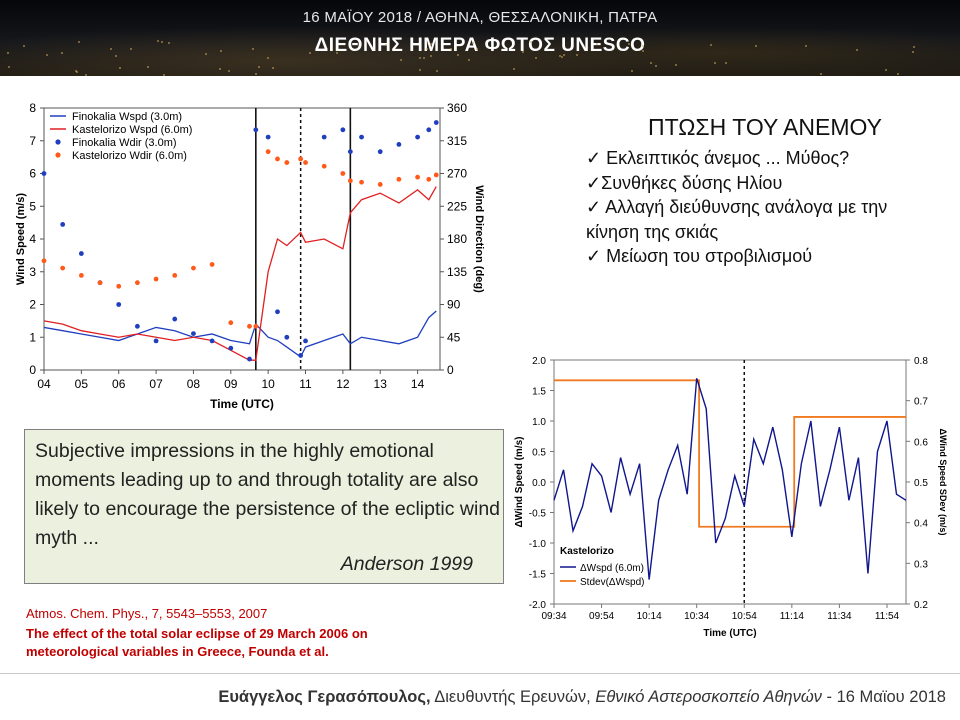 The width and height of the screenshot is (960, 720). I want to click on y2-tick-label: 0.7, so click(921, 402).